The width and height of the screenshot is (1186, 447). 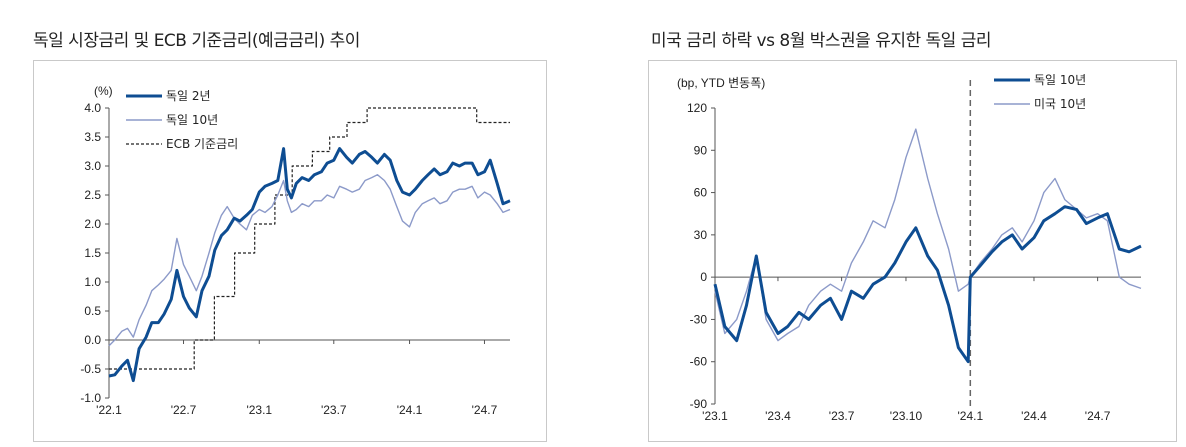 I want to click on y-tick-label: 2.5, so click(x=92, y=195).